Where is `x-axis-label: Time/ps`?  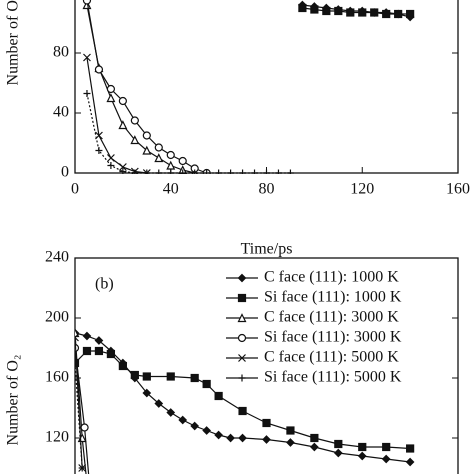 x-axis-label: Time/ps is located at coordinates (267, 249).